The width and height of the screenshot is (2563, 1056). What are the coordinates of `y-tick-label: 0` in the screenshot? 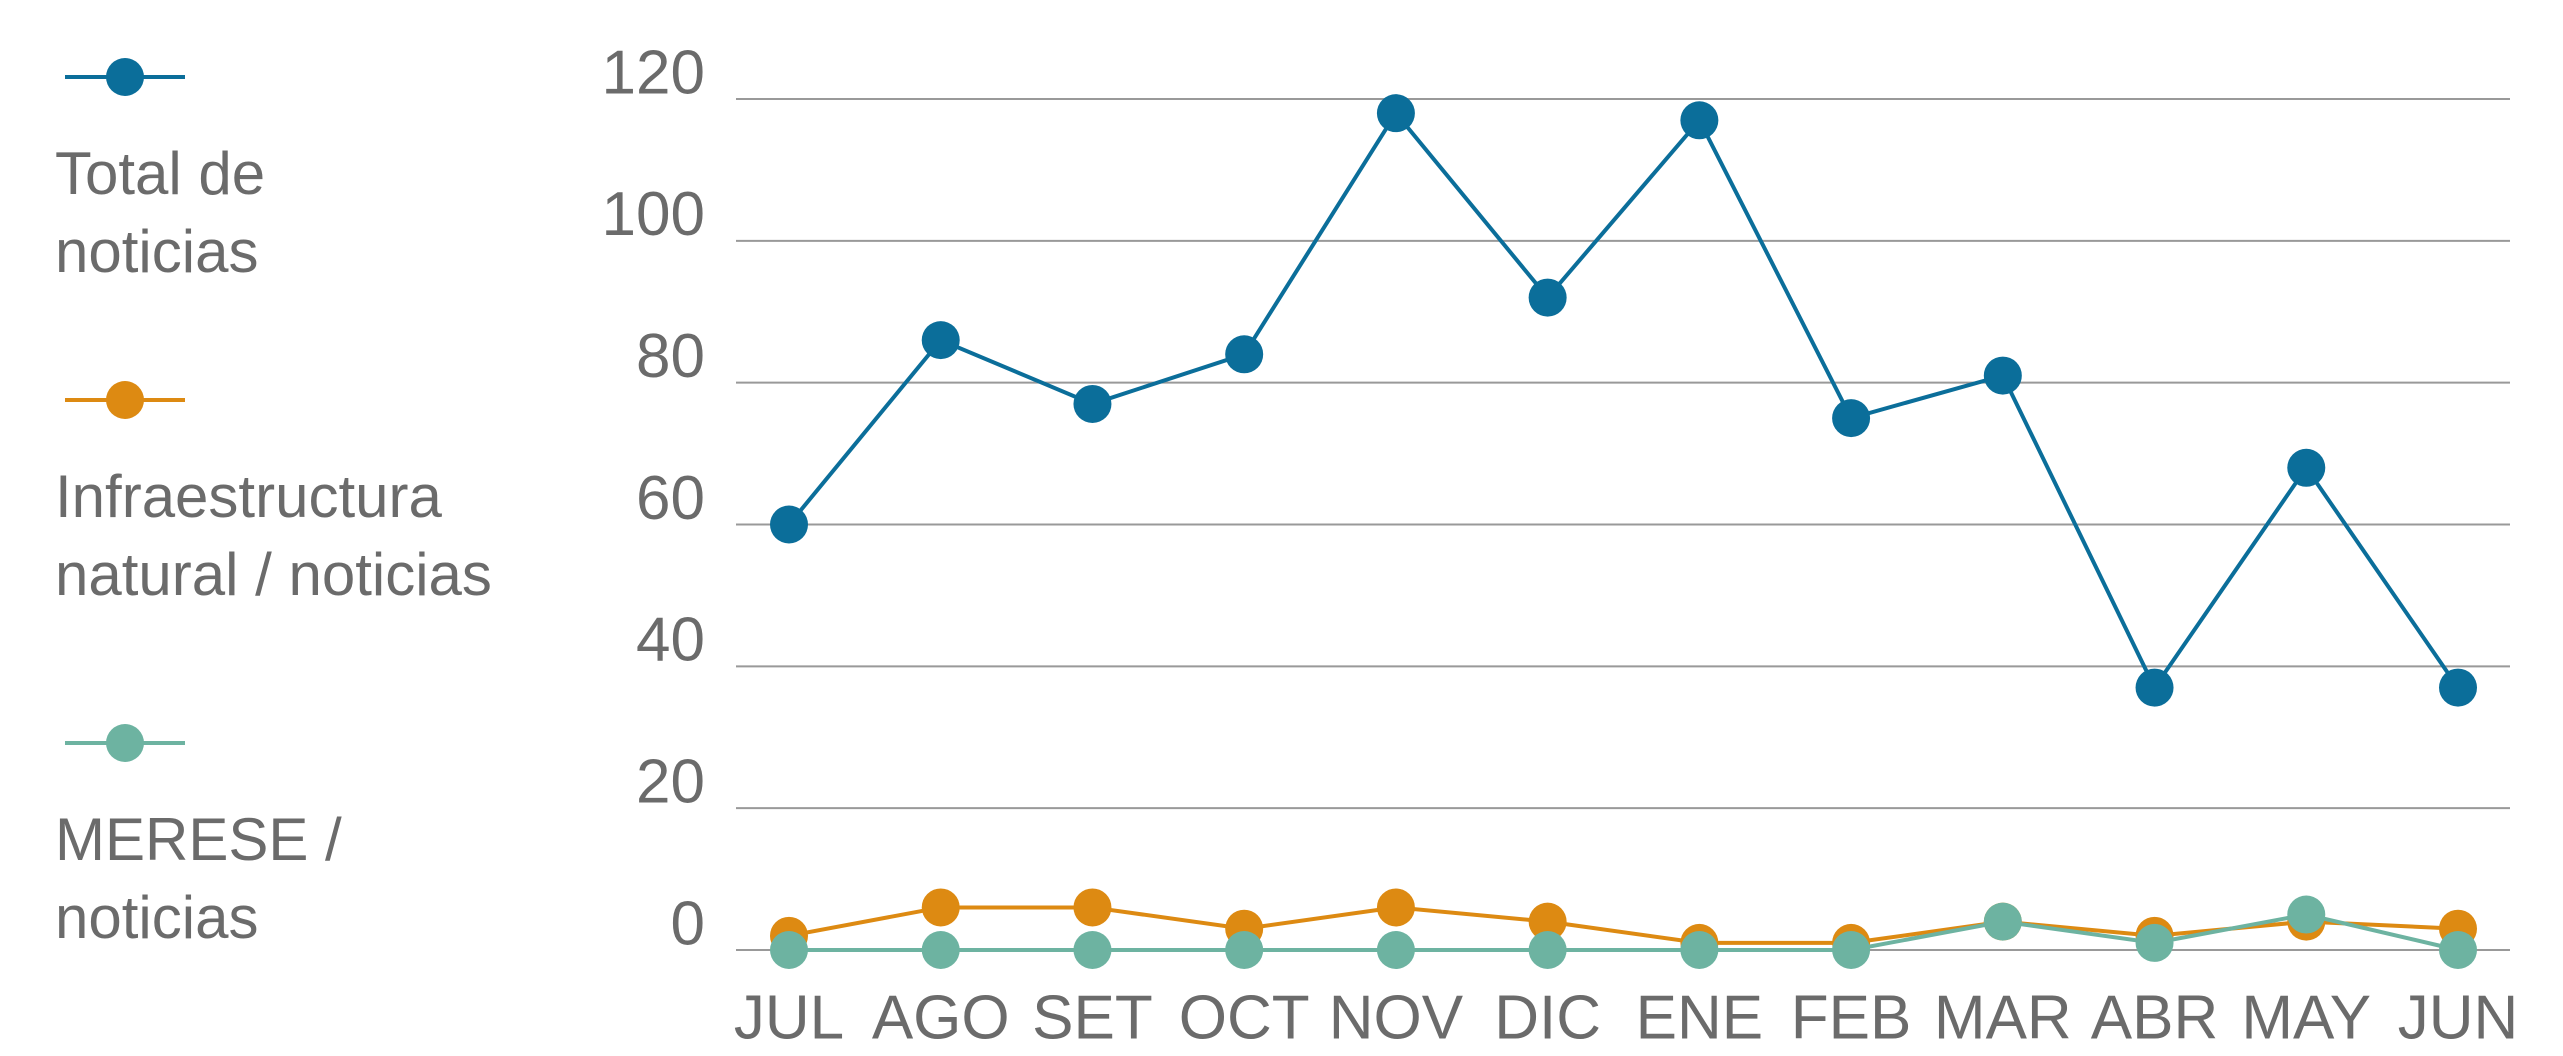 It's located at (688, 923).